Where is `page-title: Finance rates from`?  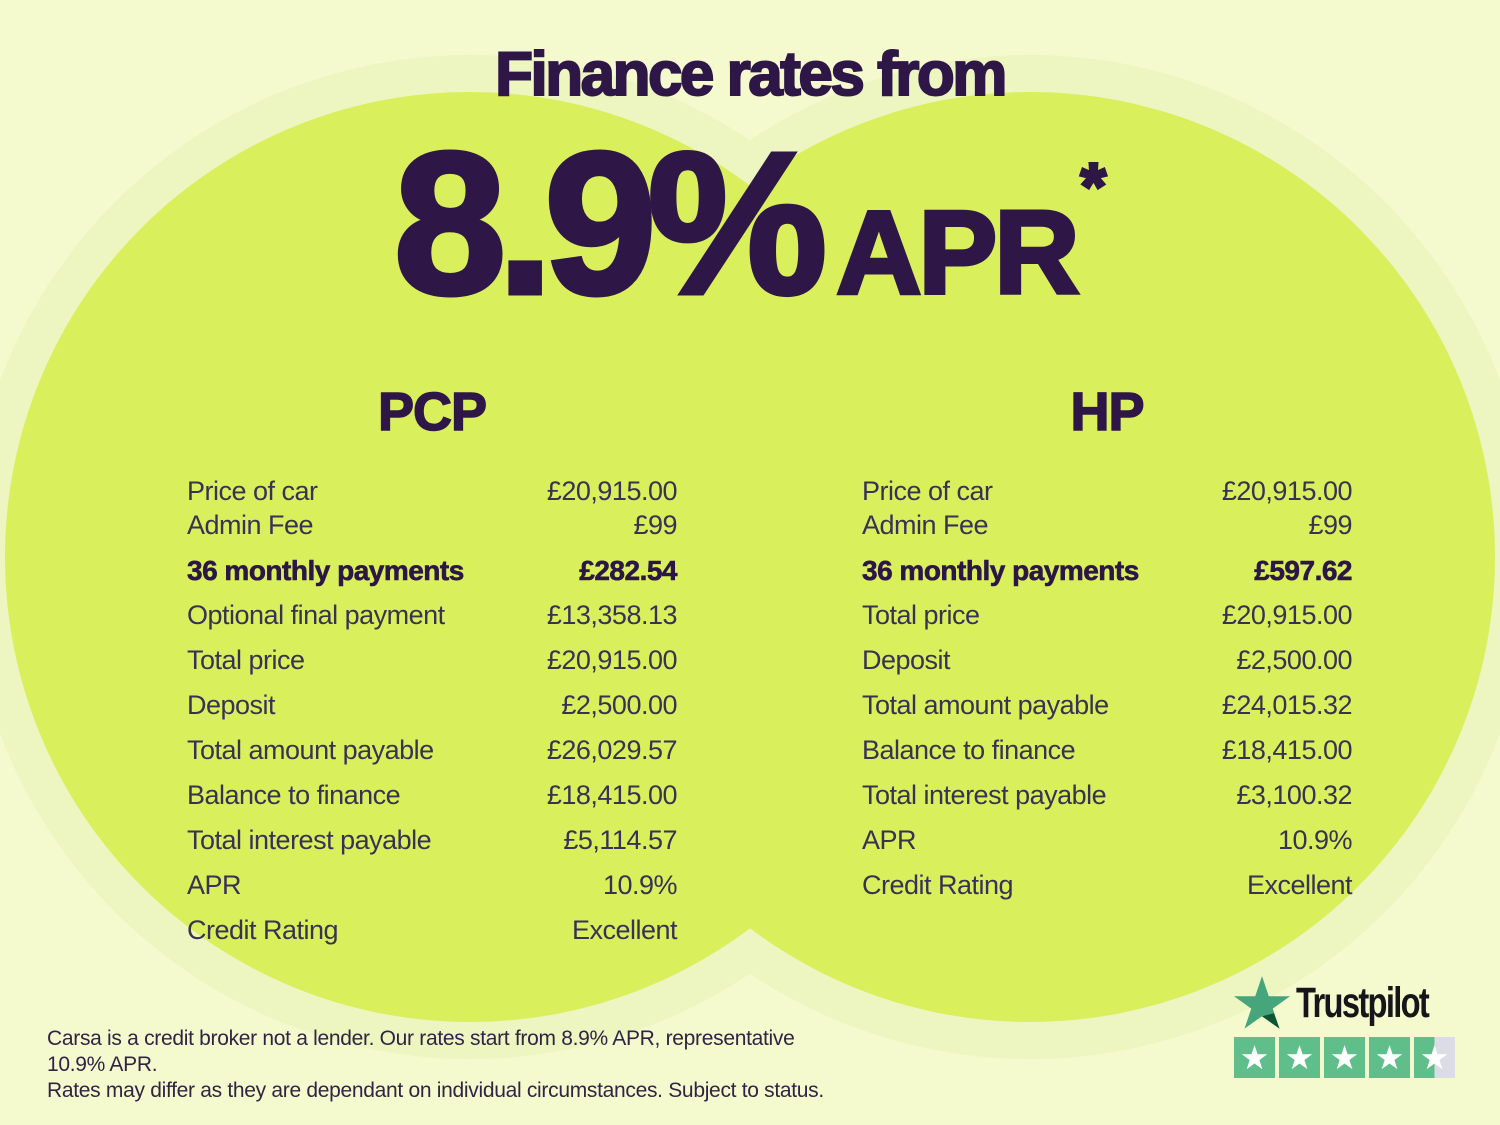 page-title: Finance rates from is located at coordinates (751, 74).